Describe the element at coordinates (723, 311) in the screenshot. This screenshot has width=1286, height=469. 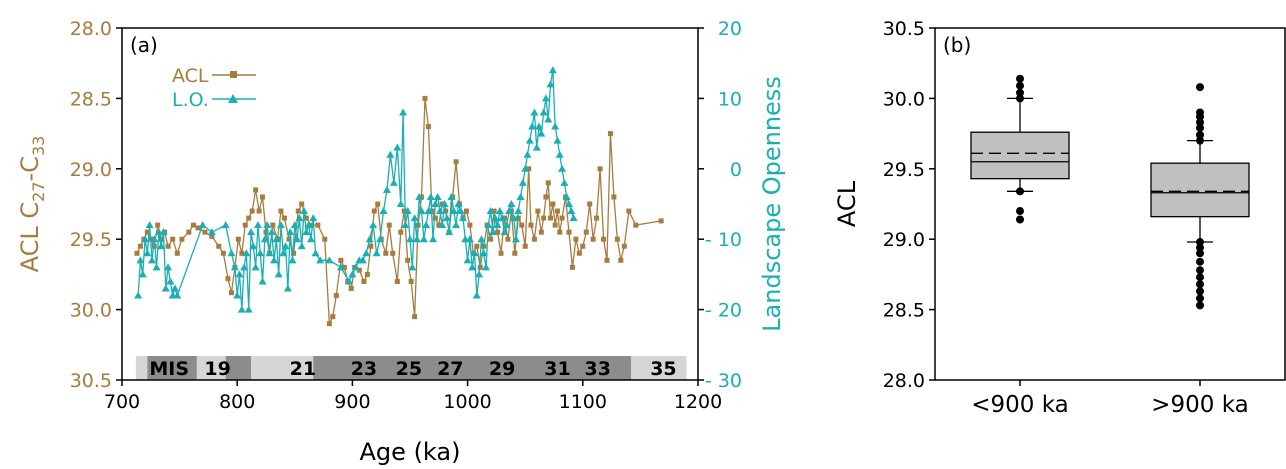
I see `lo-y-tick-label: - 20` at that location.